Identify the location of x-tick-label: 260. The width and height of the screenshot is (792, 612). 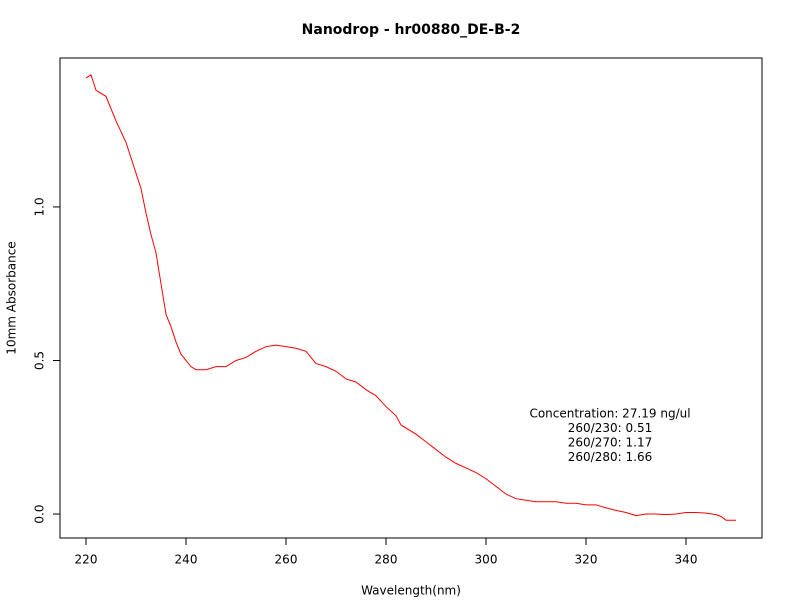
(286, 560).